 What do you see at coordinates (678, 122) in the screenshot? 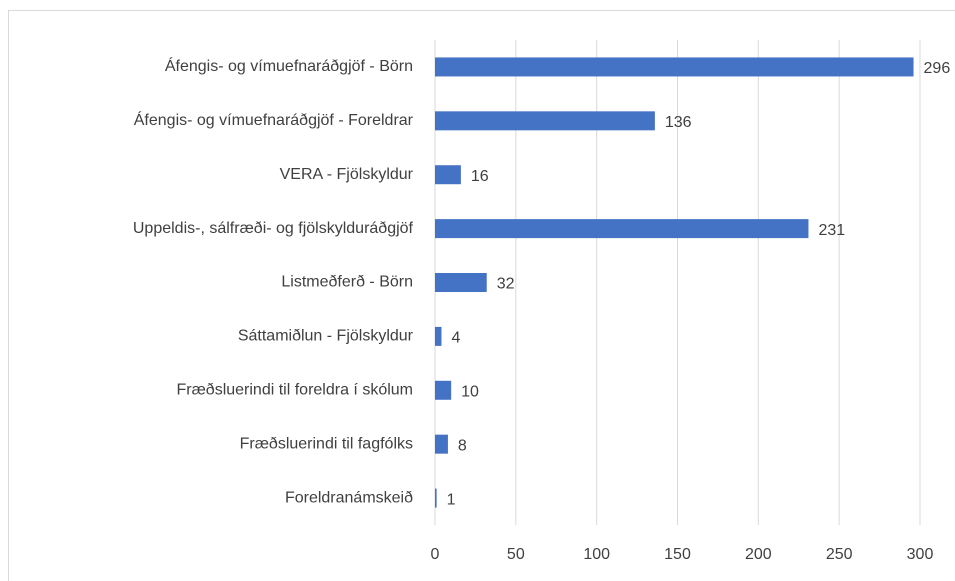
I see `data-label: 136` at bounding box center [678, 122].